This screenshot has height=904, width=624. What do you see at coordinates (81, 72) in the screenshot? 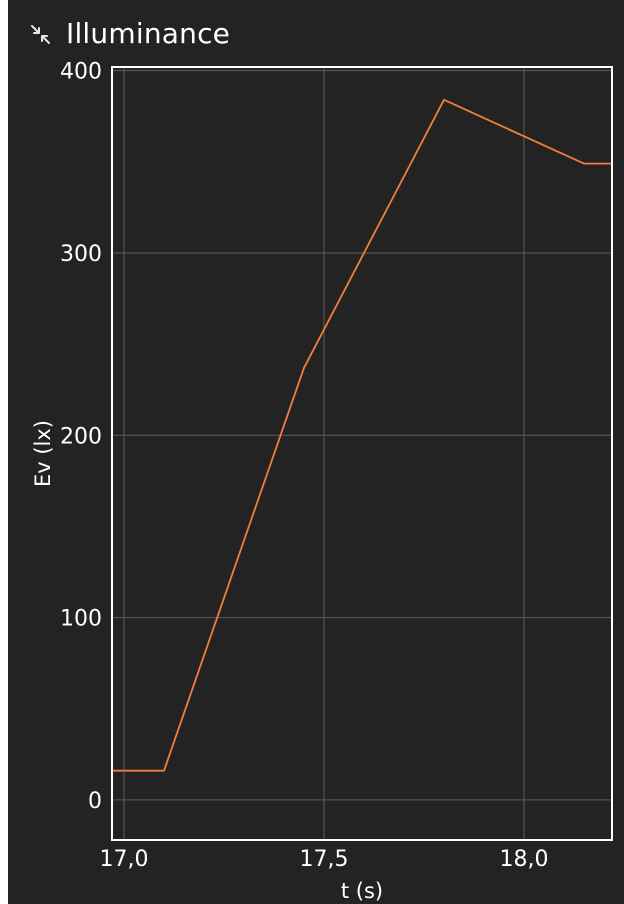
I see `y-tick-label: 400` at bounding box center [81, 72].